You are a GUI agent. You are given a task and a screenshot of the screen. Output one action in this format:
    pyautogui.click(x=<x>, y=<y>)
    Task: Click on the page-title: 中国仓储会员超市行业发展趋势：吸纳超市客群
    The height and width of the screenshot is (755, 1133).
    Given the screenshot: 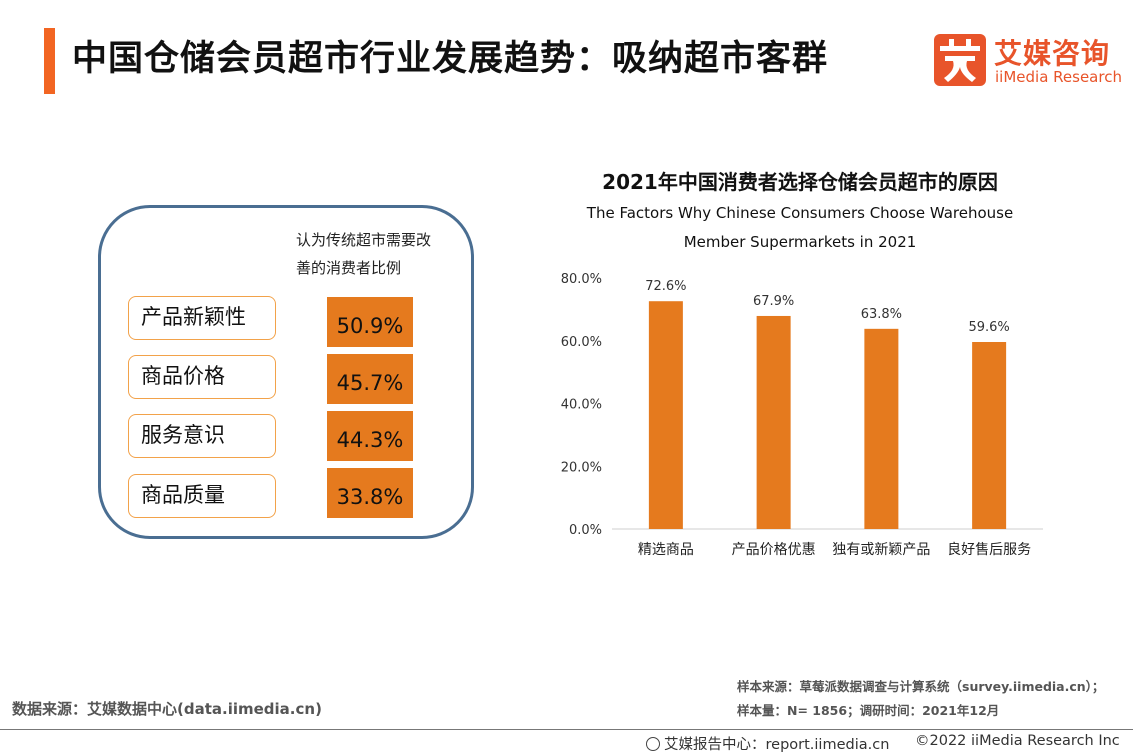 What is the action you would take?
    pyautogui.click(x=450, y=59)
    